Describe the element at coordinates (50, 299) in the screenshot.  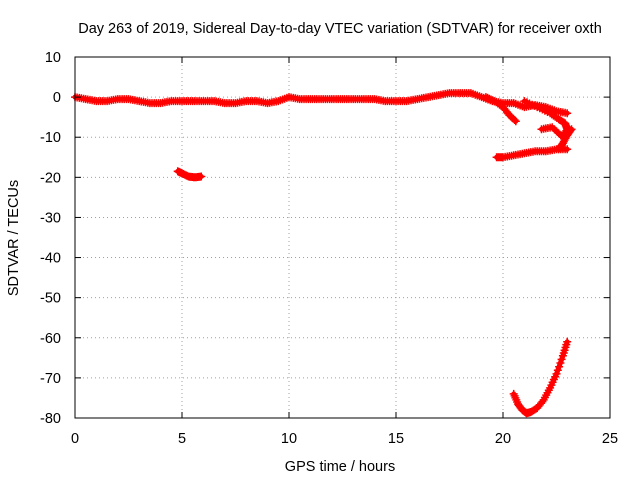
I see `y-tick-label: -50` at that location.